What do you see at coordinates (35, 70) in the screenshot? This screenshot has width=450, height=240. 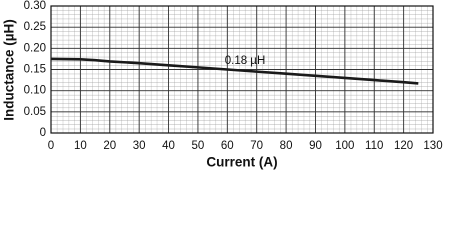 I see `y-tick-label: 0.15` at bounding box center [35, 70].